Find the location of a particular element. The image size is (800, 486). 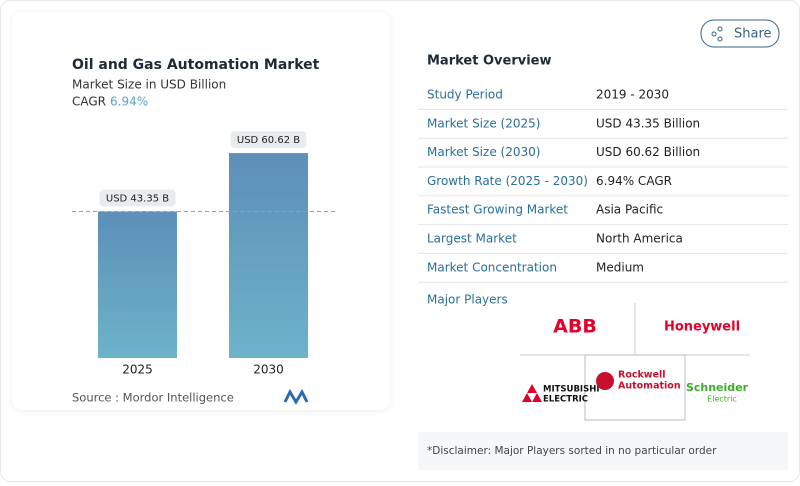

cagr-label: CAGR is located at coordinates (89, 102).